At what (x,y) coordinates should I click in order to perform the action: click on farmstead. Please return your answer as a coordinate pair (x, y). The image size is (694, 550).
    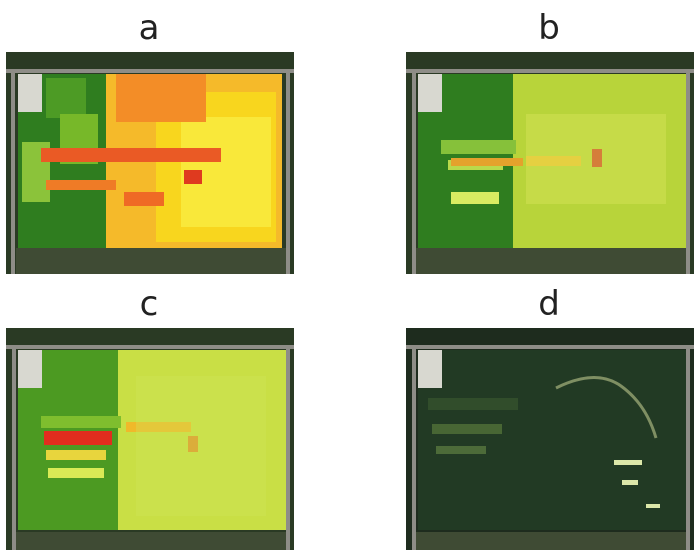
    Looking at the image, I should click on (30, 93).